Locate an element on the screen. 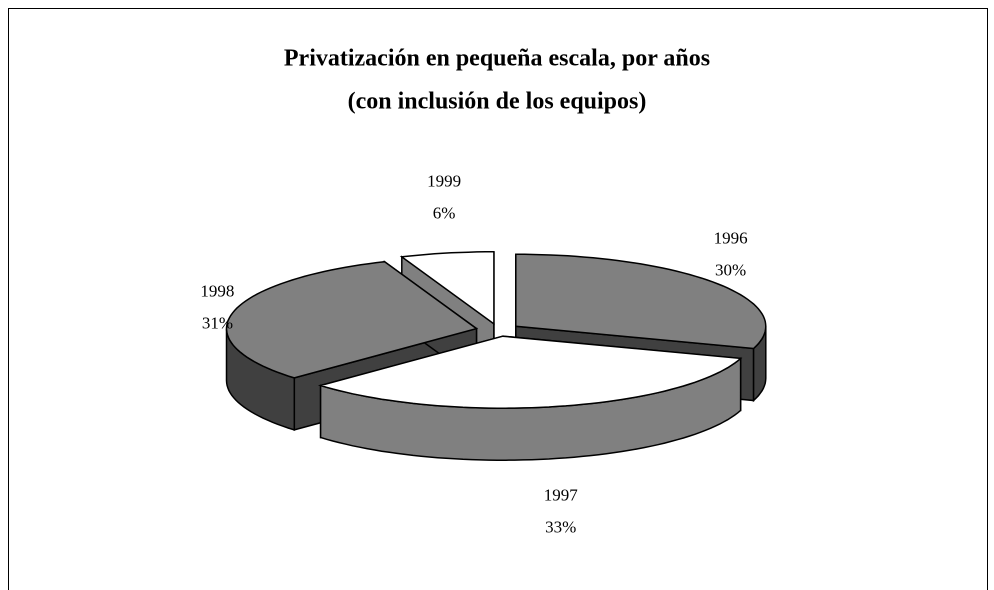 Image resolution: width=994 pixels, height=590 pixels. slice-category-label: 1999 is located at coordinates (444, 180).